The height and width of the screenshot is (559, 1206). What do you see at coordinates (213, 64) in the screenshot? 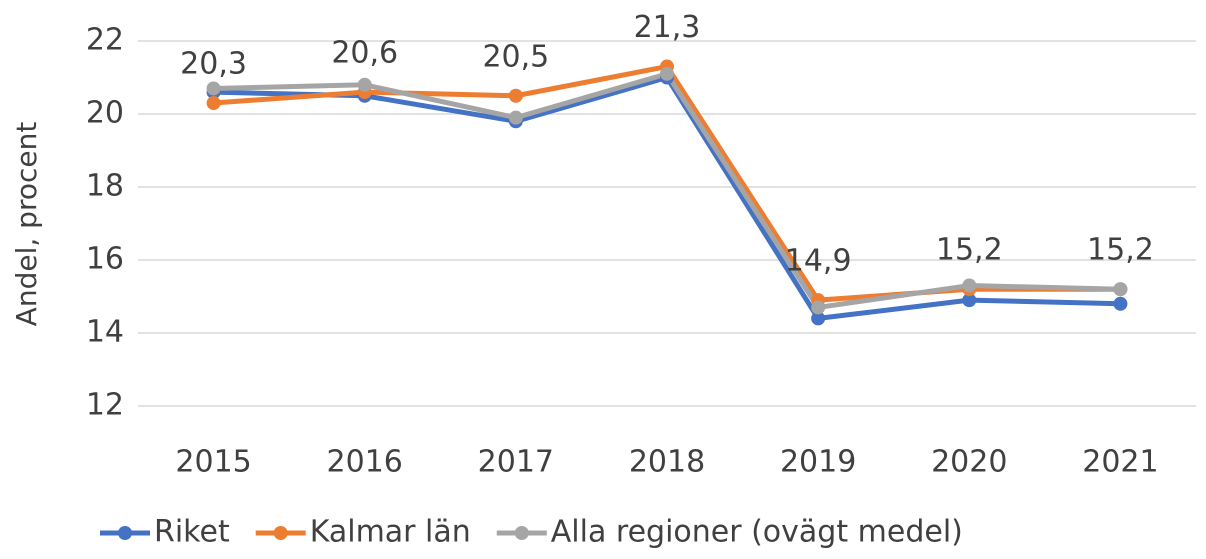
I see `data-label: 20,3` at bounding box center [213, 64].